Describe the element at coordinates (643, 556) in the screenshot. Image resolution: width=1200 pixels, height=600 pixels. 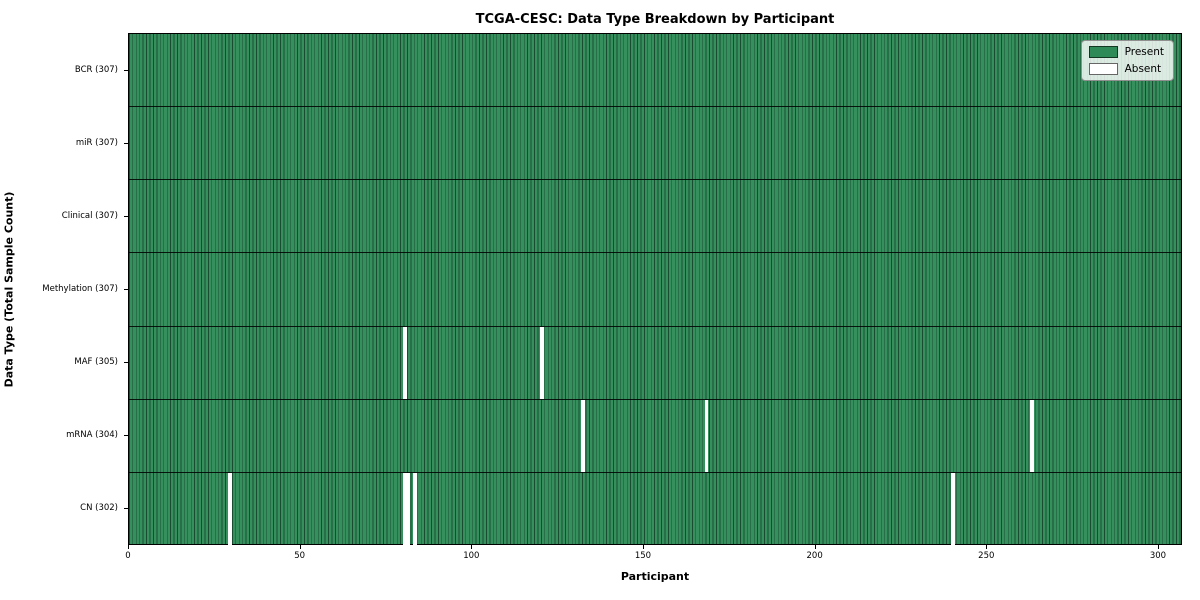
I see `x-tick-label: 150` at that location.